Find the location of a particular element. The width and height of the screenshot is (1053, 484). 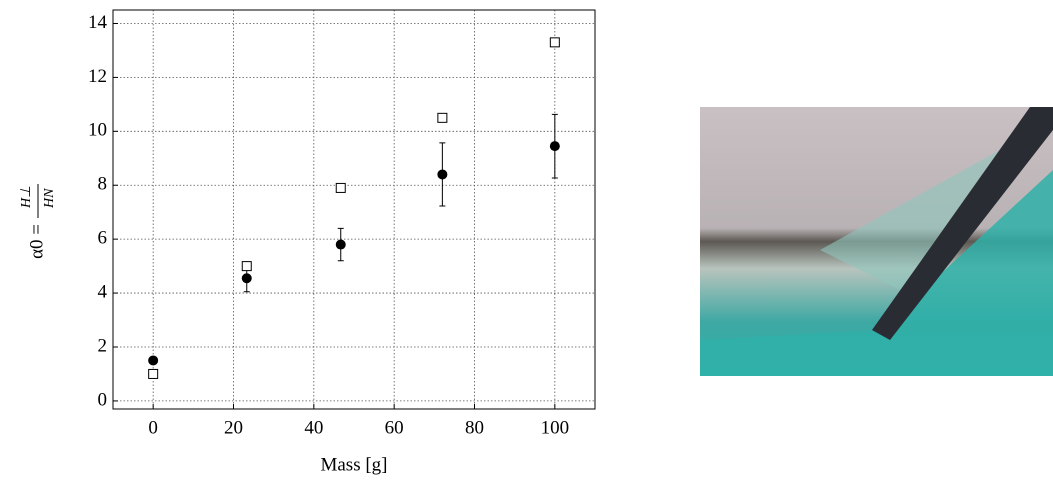

x-tick-label: 60 is located at coordinates (394, 427).